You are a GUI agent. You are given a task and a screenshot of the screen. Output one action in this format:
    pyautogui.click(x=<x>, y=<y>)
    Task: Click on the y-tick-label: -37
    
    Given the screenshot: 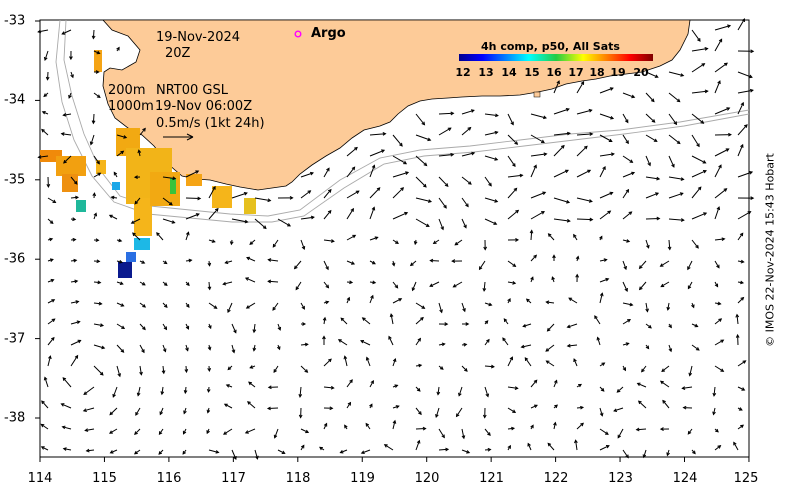 What is the action you would take?
    pyautogui.click(x=15, y=339)
    